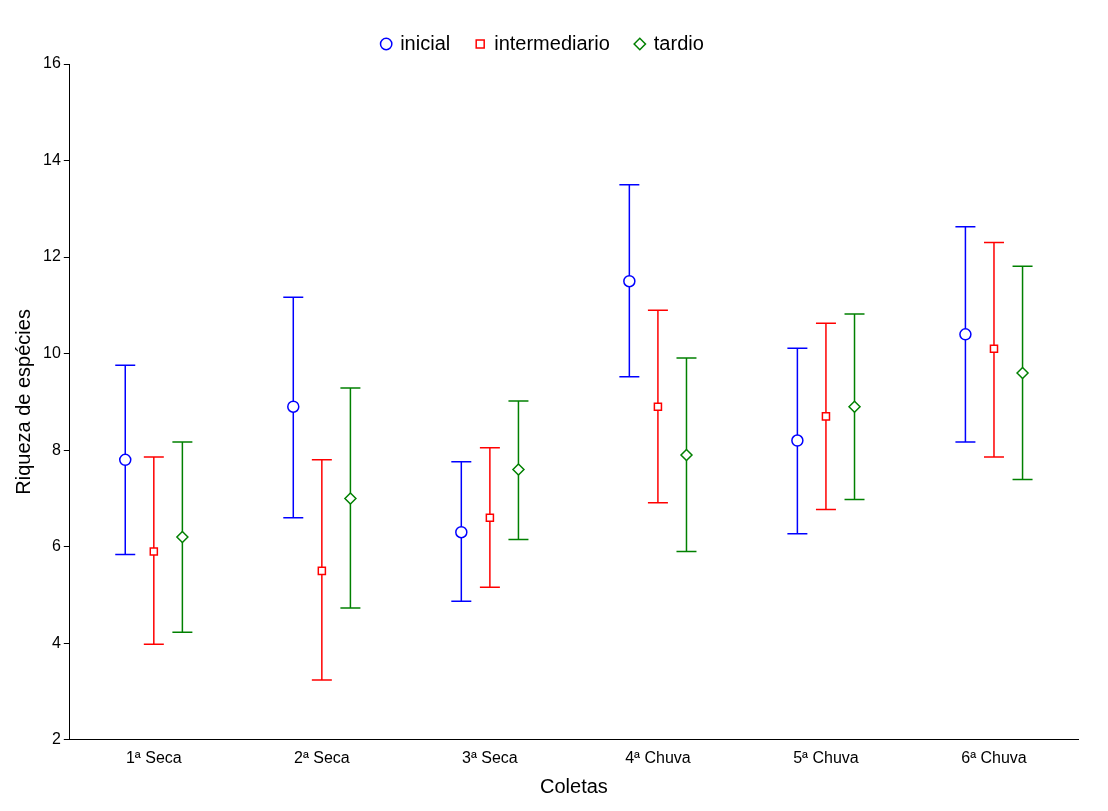 The image size is (1108, 811). I want to click on x-tick-label: 3ª Seca, so click(490, 757).